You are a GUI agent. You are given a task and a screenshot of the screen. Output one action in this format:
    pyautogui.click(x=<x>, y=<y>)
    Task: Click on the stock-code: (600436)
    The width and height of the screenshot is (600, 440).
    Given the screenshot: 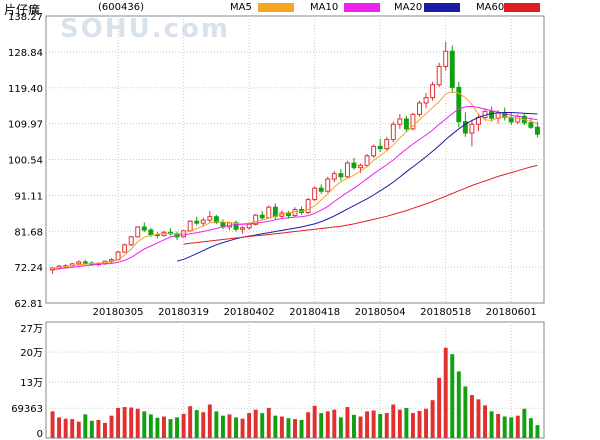 What is the action you would take?
    pyautogui.click(x=121, y=7)
    